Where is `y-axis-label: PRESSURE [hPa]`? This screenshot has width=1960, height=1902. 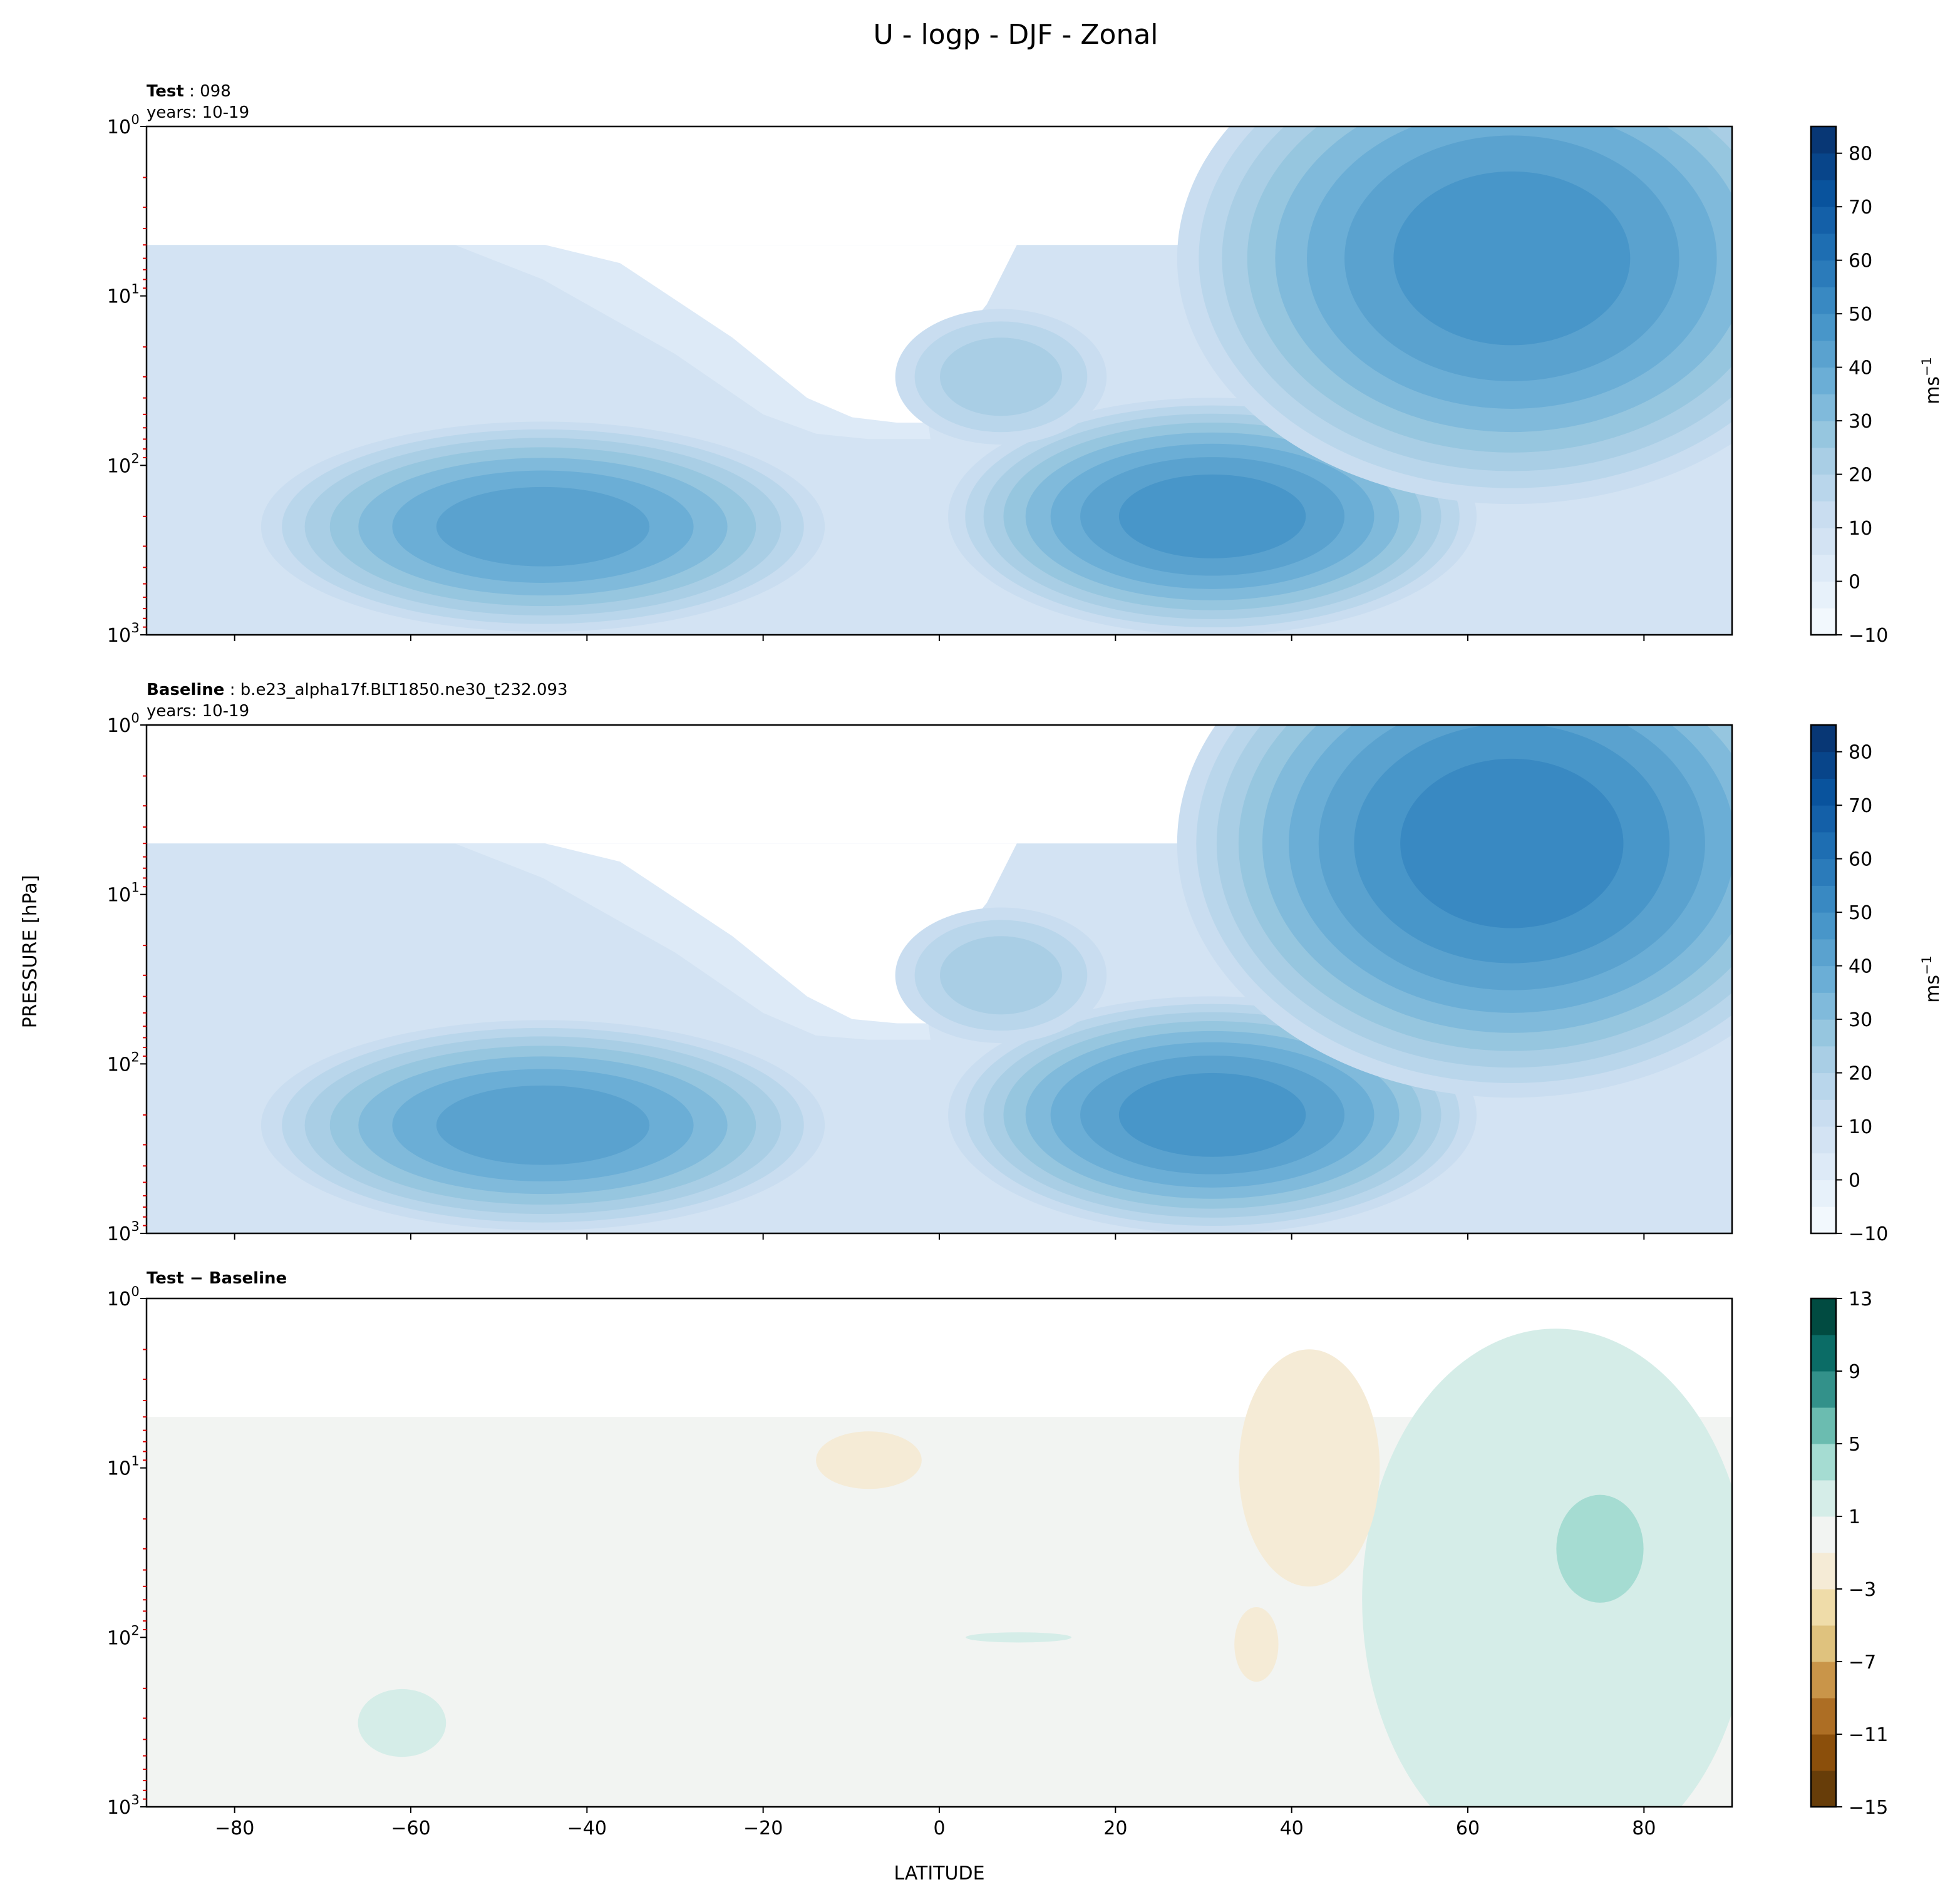 y-axis-label: PRESSURE [hPa] is located at coordinates (30, 952).